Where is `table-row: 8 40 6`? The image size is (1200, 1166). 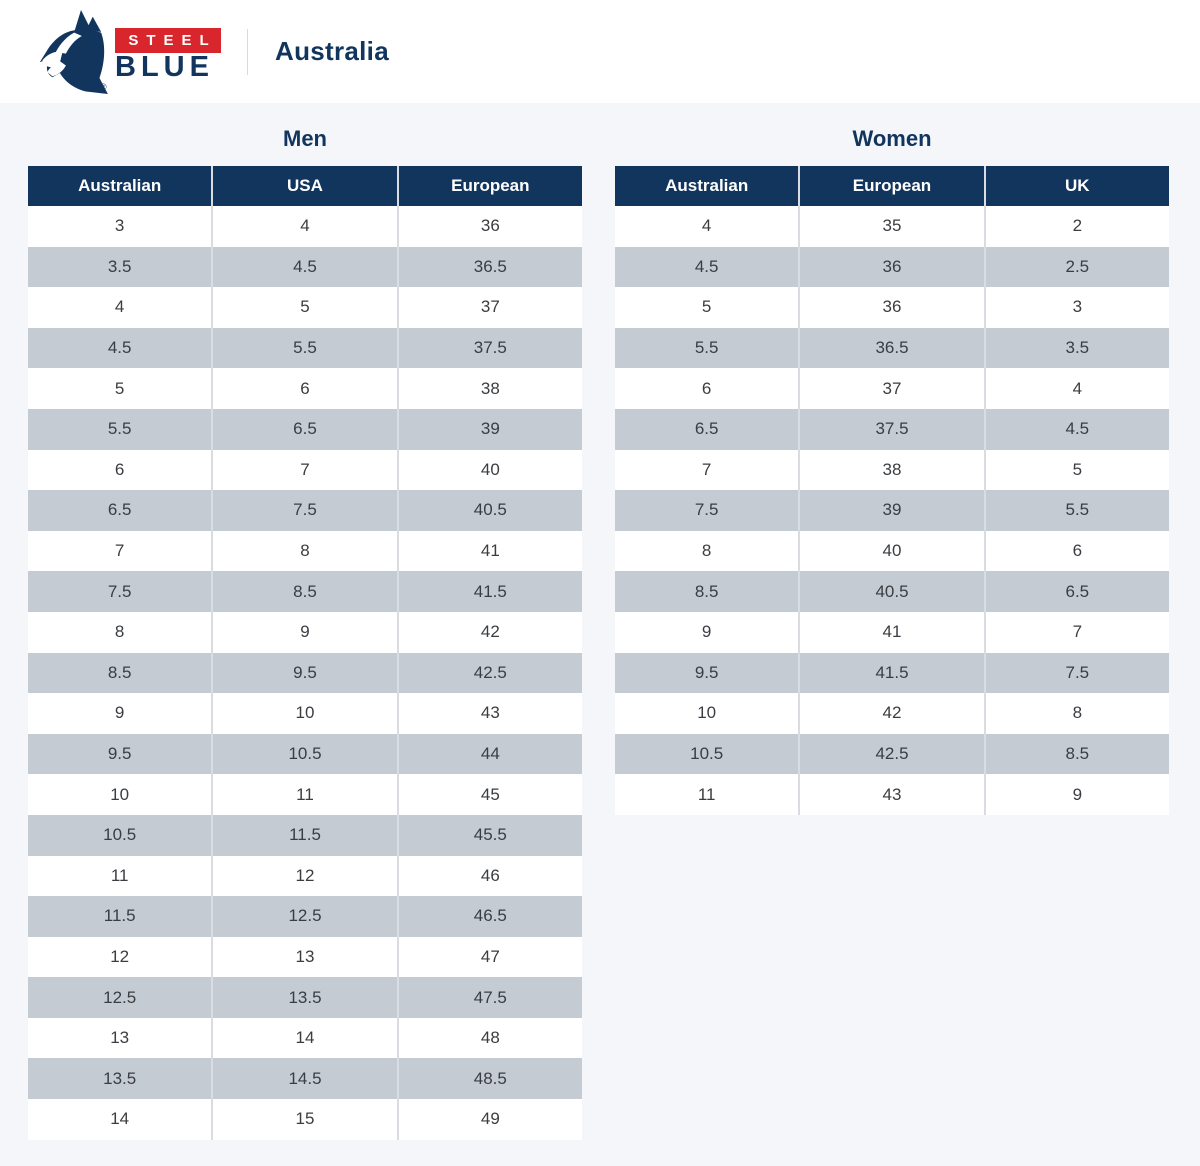
table-row: 8 40 6 is located at coordinates (892, 551).